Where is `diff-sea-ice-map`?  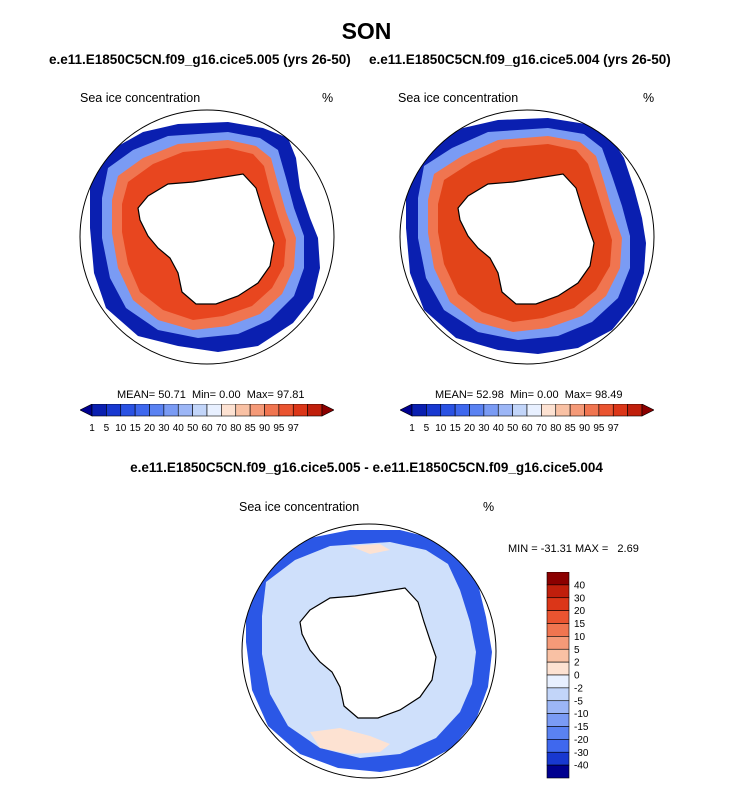 diff-sea-ice-map is located at coordinates (369, 651).